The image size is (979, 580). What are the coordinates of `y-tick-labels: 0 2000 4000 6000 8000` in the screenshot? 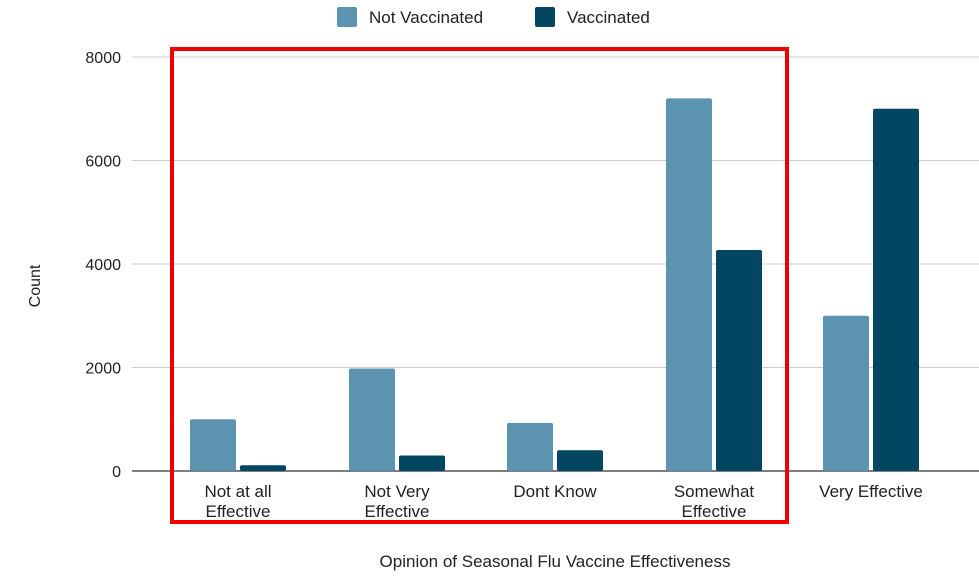 It's located at (103, 265).